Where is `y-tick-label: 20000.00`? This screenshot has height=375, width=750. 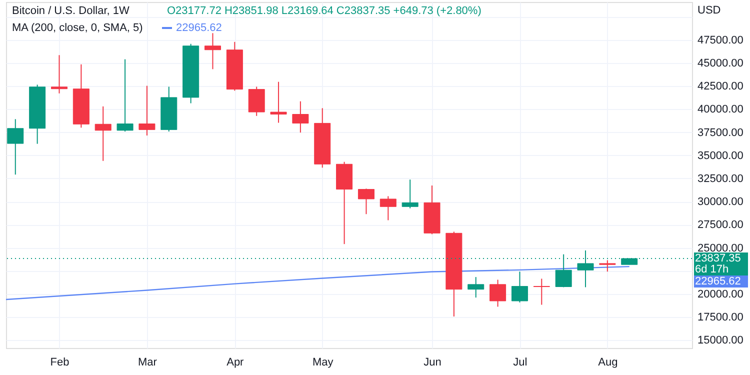
y-tick-label: 20000.00 is located at coordinates (721, 294).